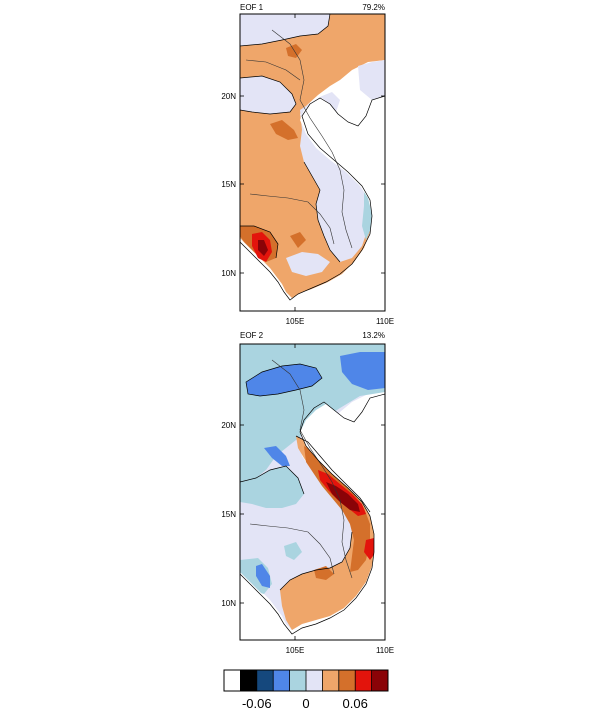 This screenshot has height=727, width=612. What do you see at coordinates (272, 480) in the screenshot?
I see `eof2-contour-a` at bounding box center [272, 480].